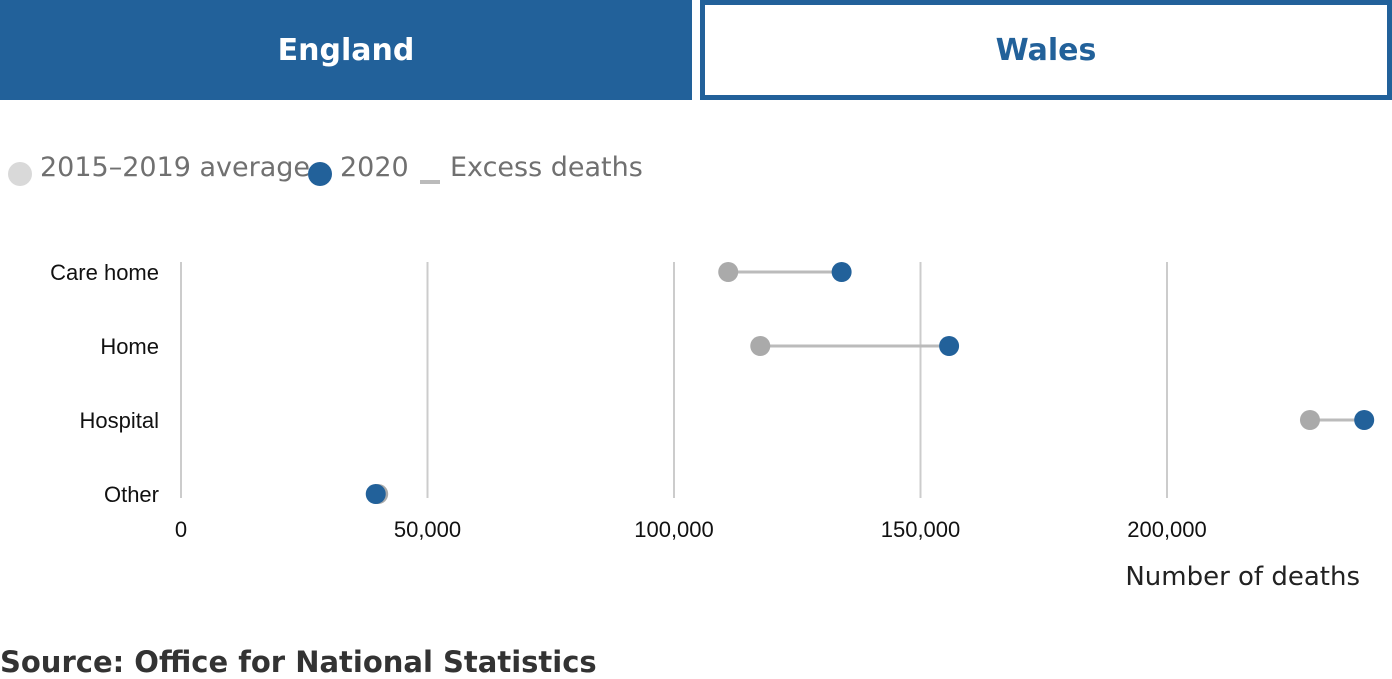  I want to click on legend-2020-label: 2020, so click(374, 167).